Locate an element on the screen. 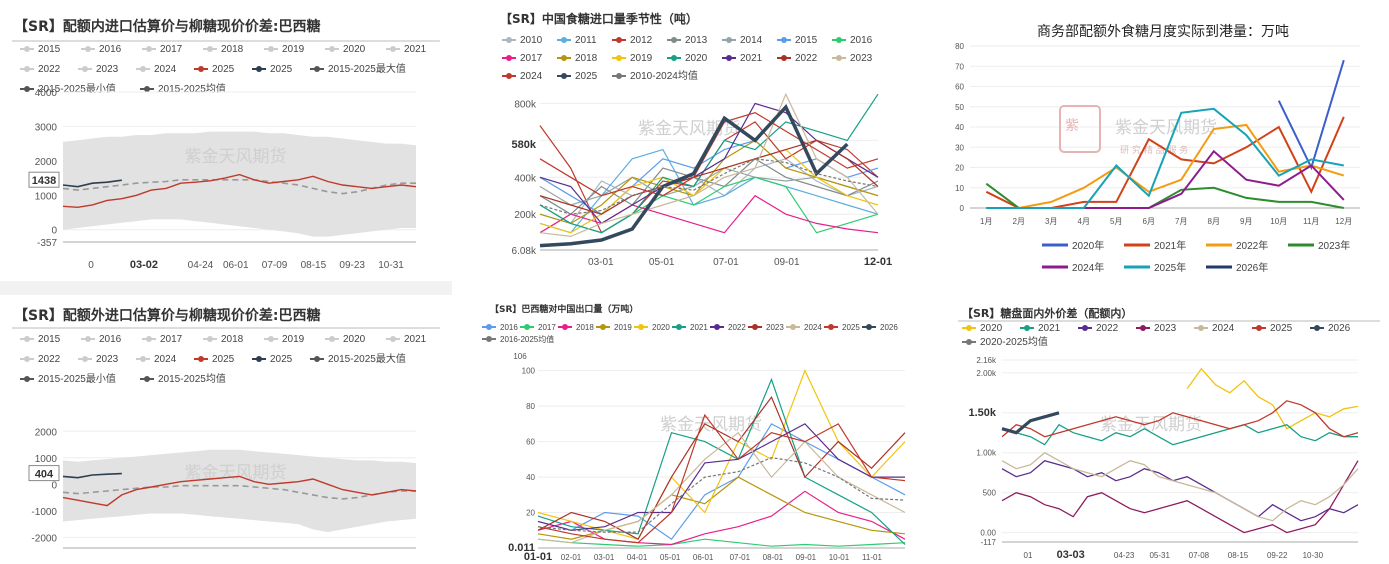 The width and height of the screenshot is (1389, 564). g-p2-legend-label: 2015 is located at coordinates (49, 339).